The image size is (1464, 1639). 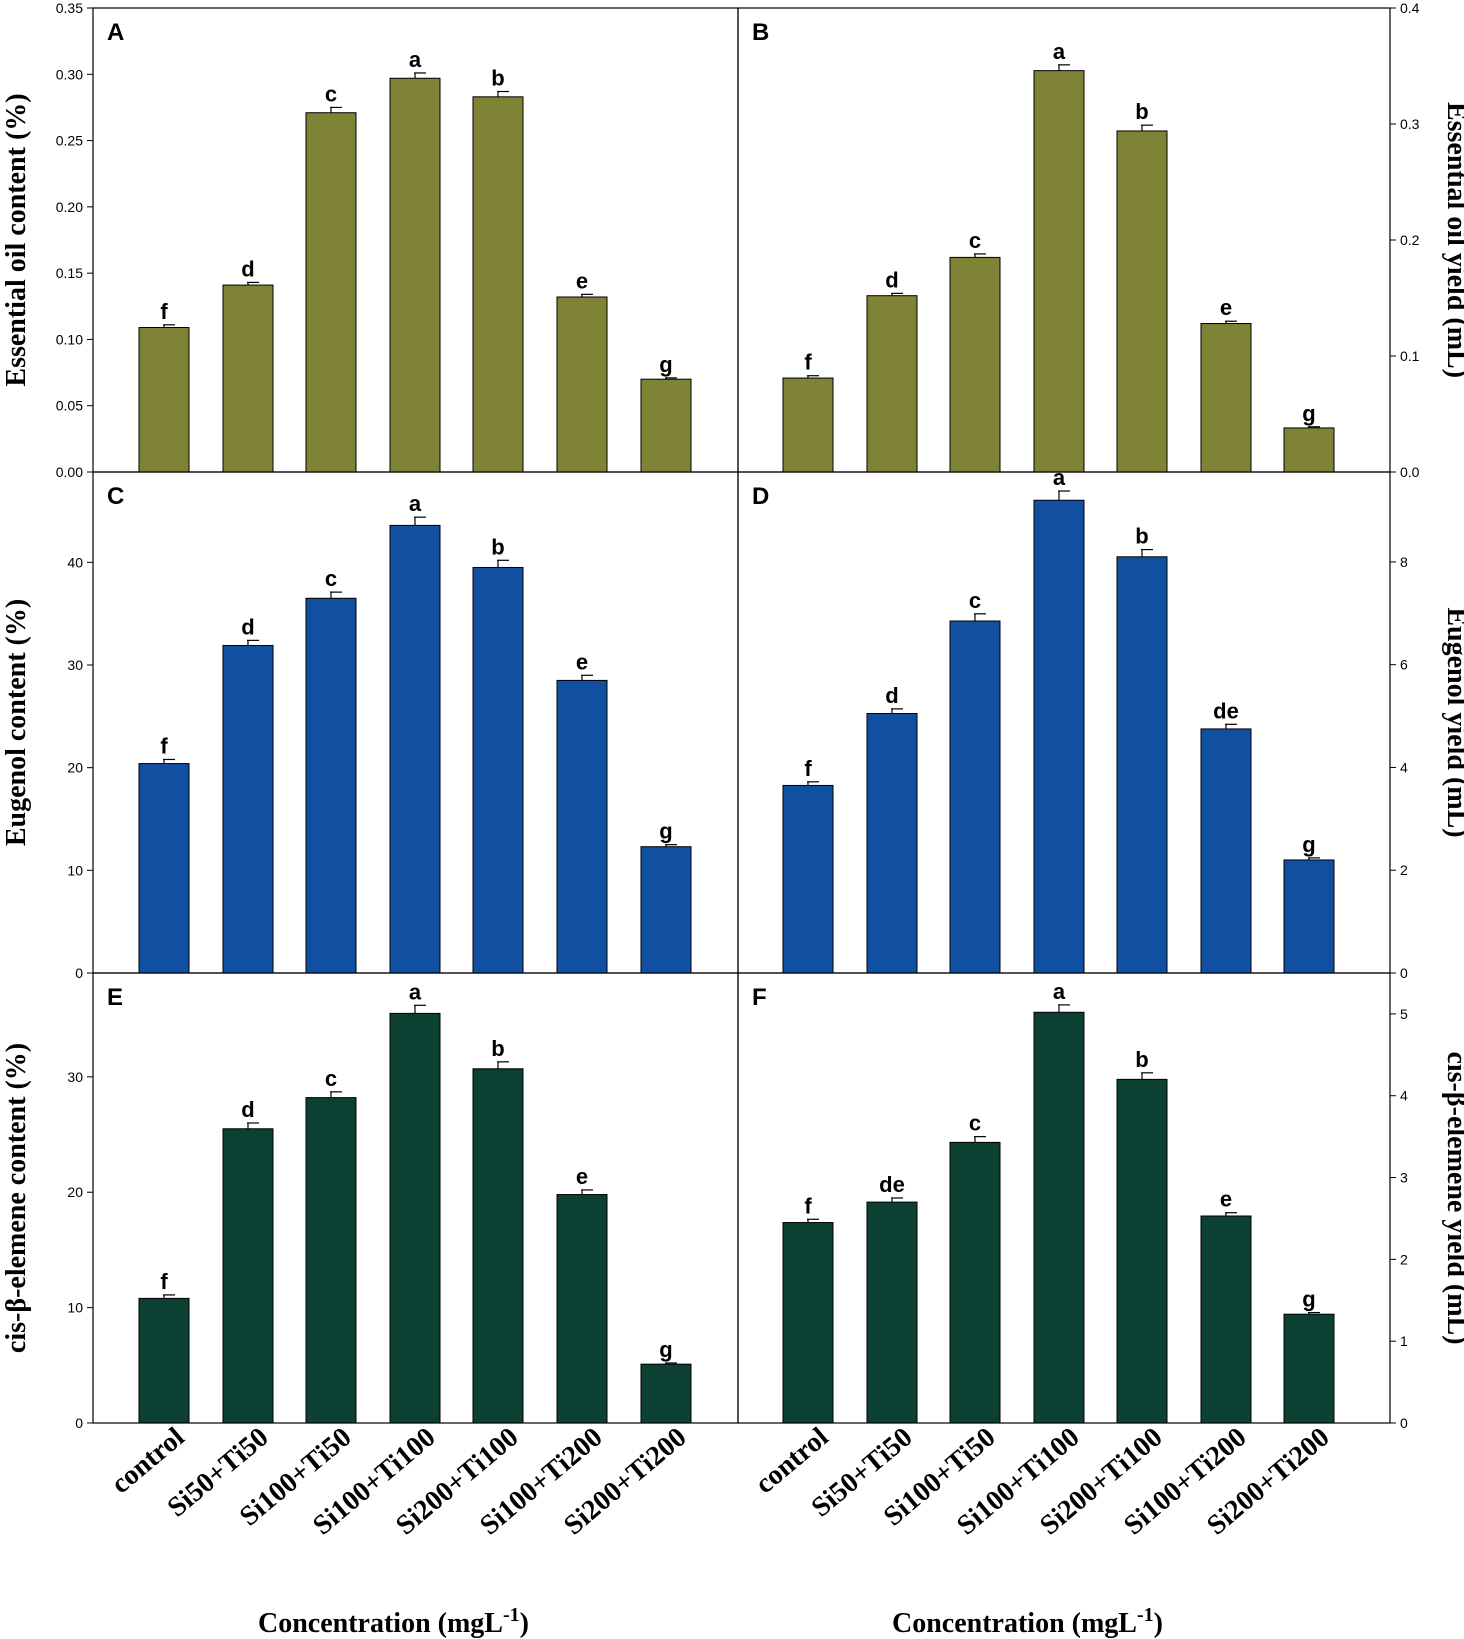 What do you see at coordinates (1404, 767) in the screenshot?
I see `panel-d-ytick-label: 4` at bounding box center [1404, 767].